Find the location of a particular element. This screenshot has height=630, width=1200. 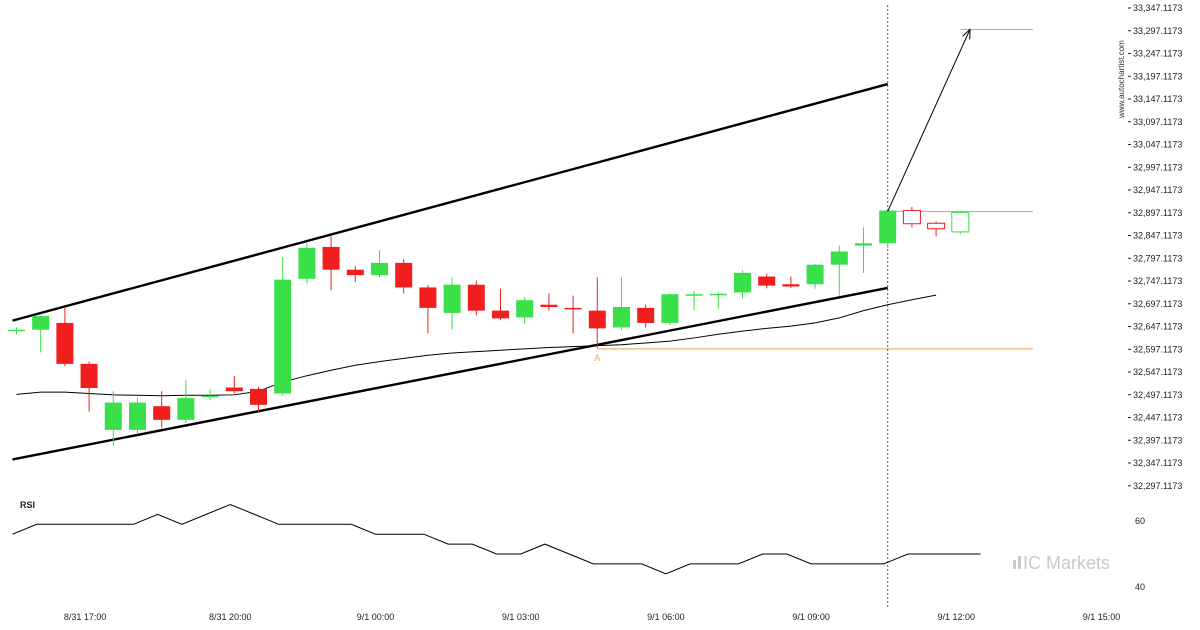

x-tick-label: 9/1 06:00 is located at coordinates (666, 617).